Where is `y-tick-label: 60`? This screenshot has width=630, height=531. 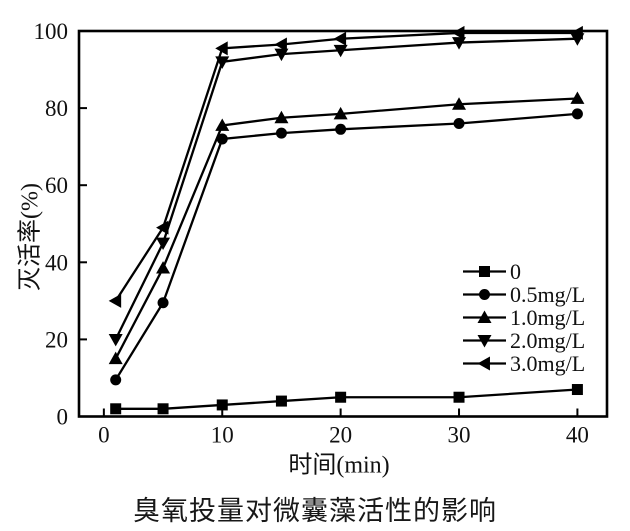 y-tick-label: 60 is located at coordinates (56, 185).